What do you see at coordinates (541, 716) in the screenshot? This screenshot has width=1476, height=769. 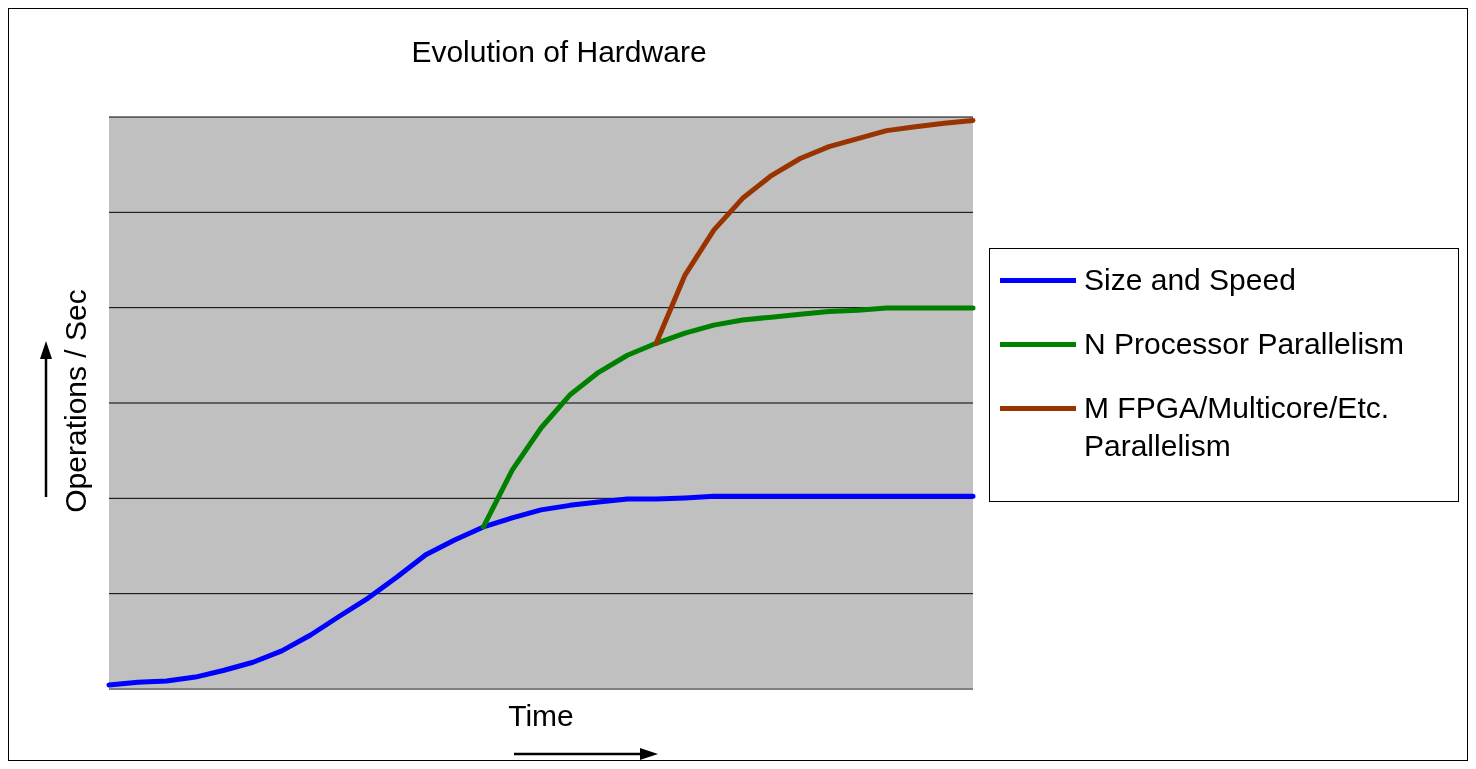 I see `x-axis-title: Time` at bounding box center [541, 716].